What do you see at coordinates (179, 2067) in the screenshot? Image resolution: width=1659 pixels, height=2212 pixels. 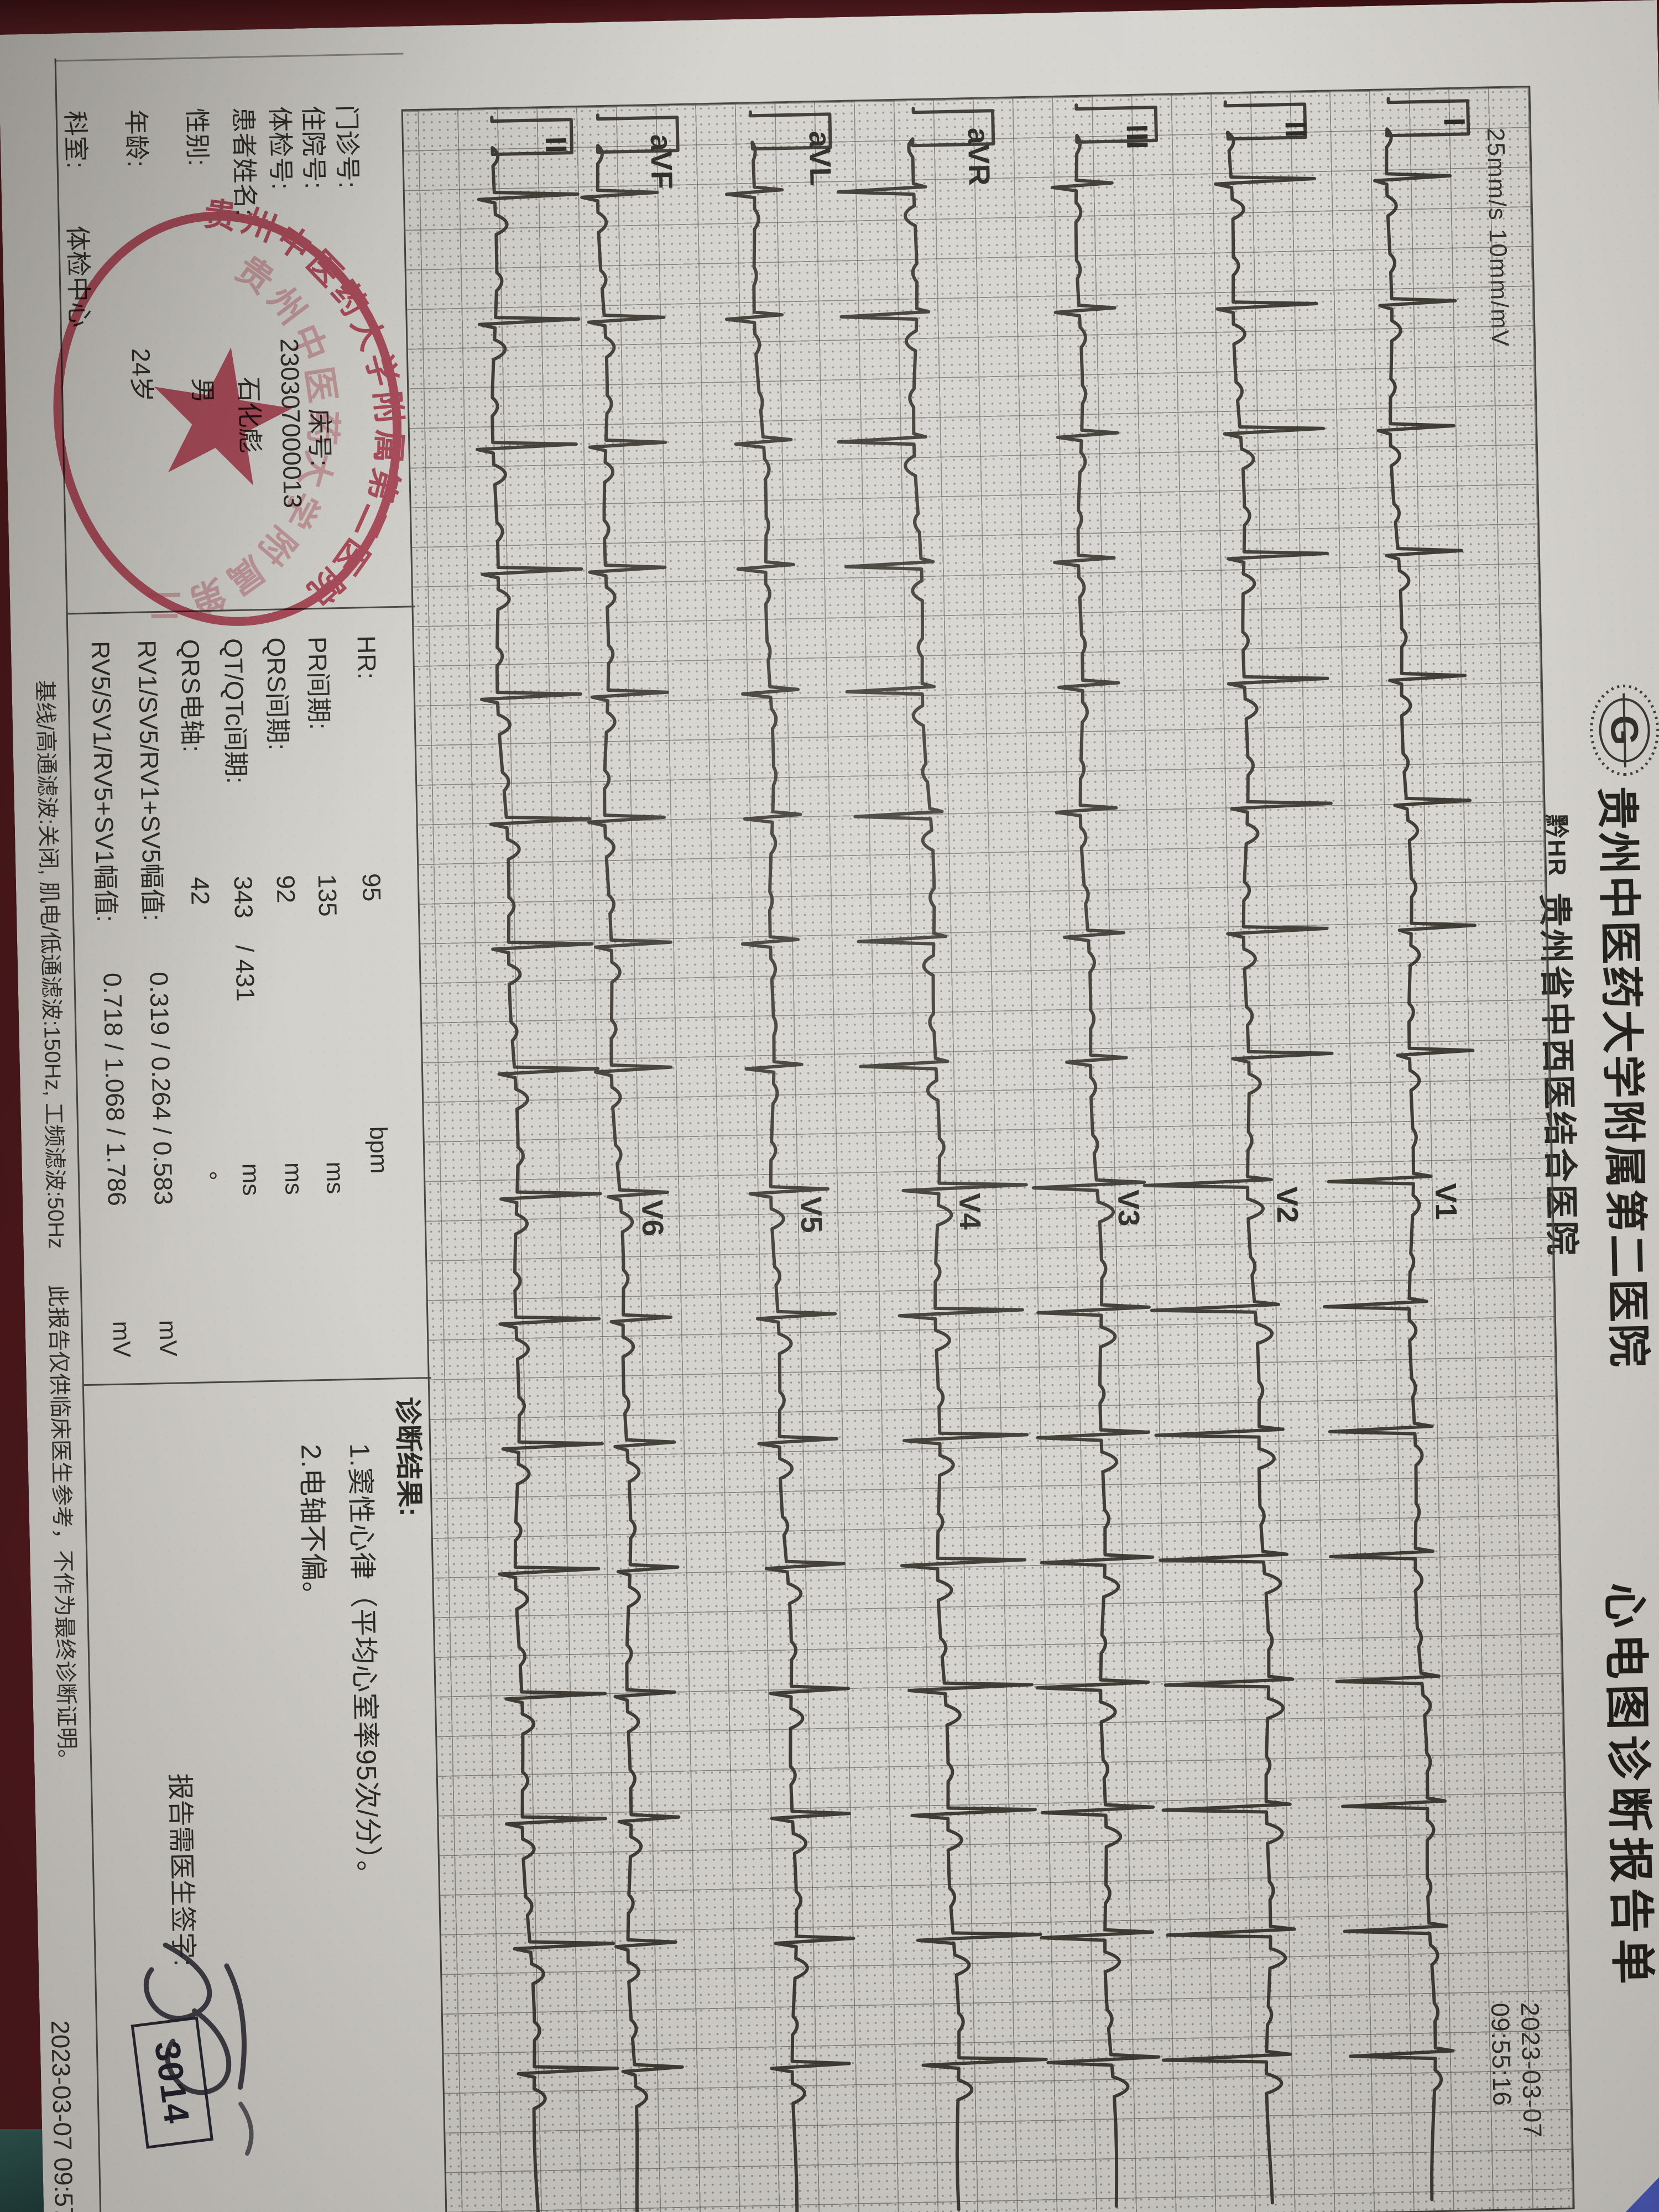 I see `doctor-signature` at bounding box center [179, 2067].